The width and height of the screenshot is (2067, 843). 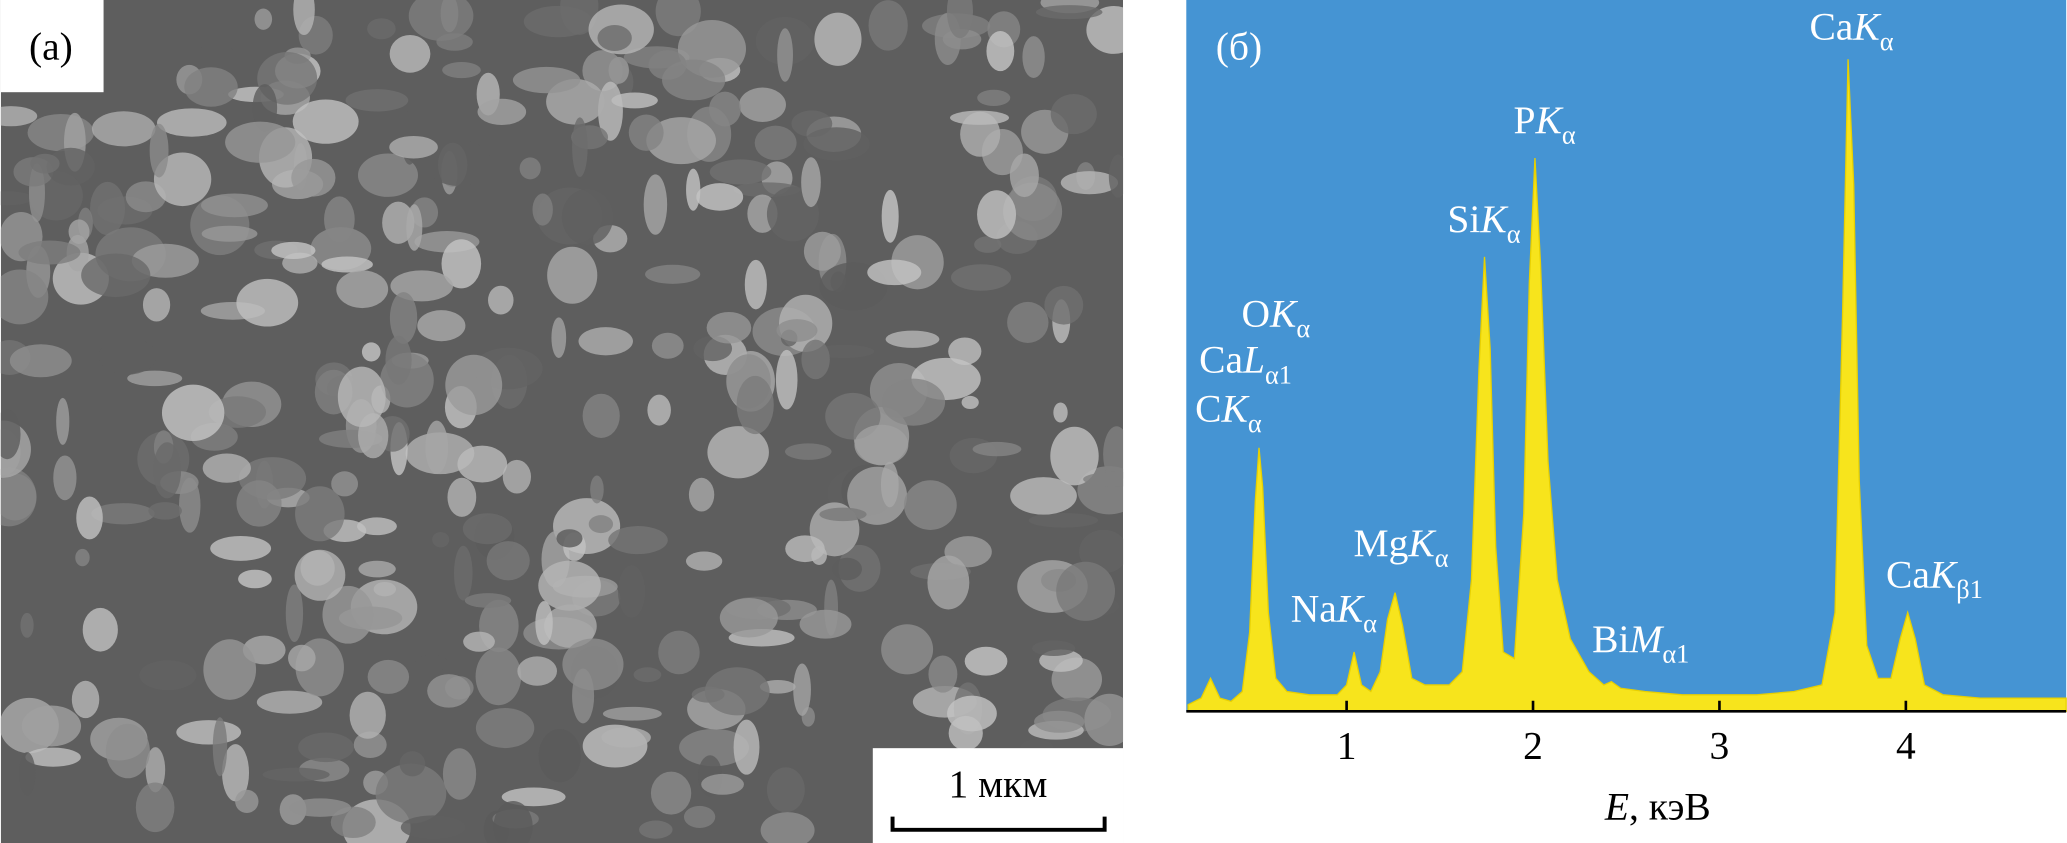 I want to click on x-label-unit: , кэВ, so click(x=1670, y=806).